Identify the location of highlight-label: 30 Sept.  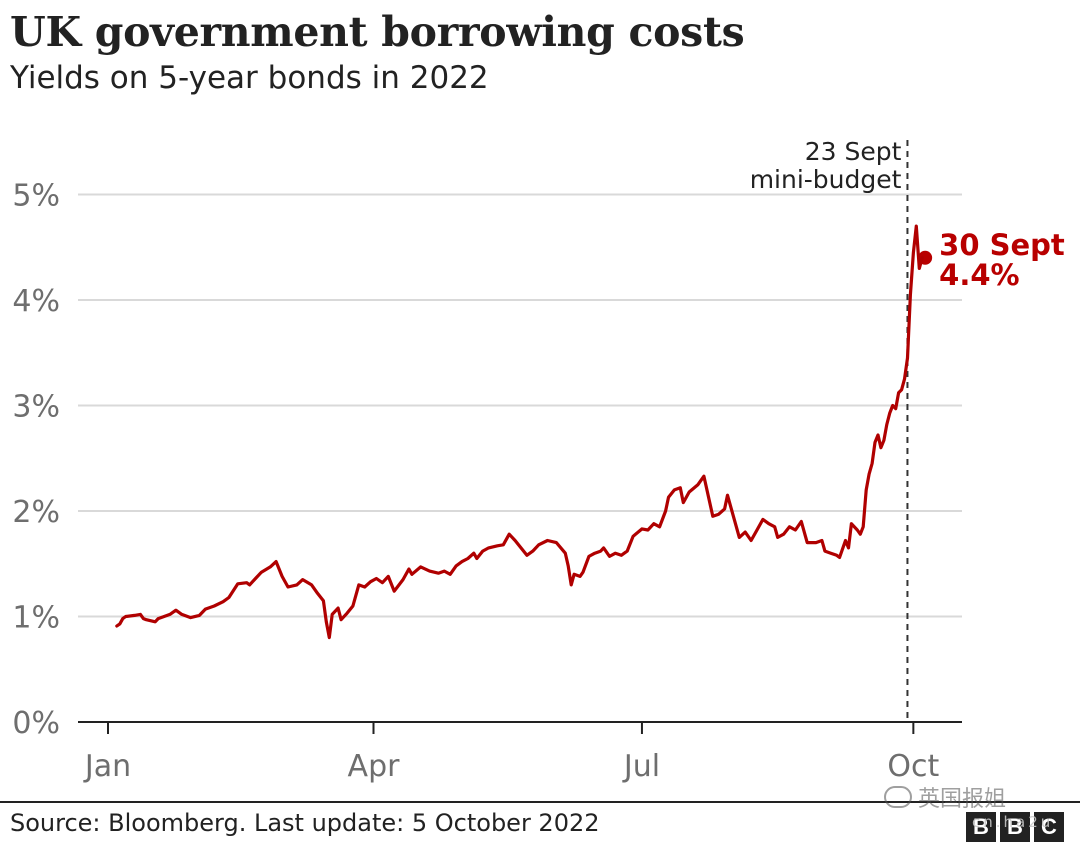
(1002, 245).